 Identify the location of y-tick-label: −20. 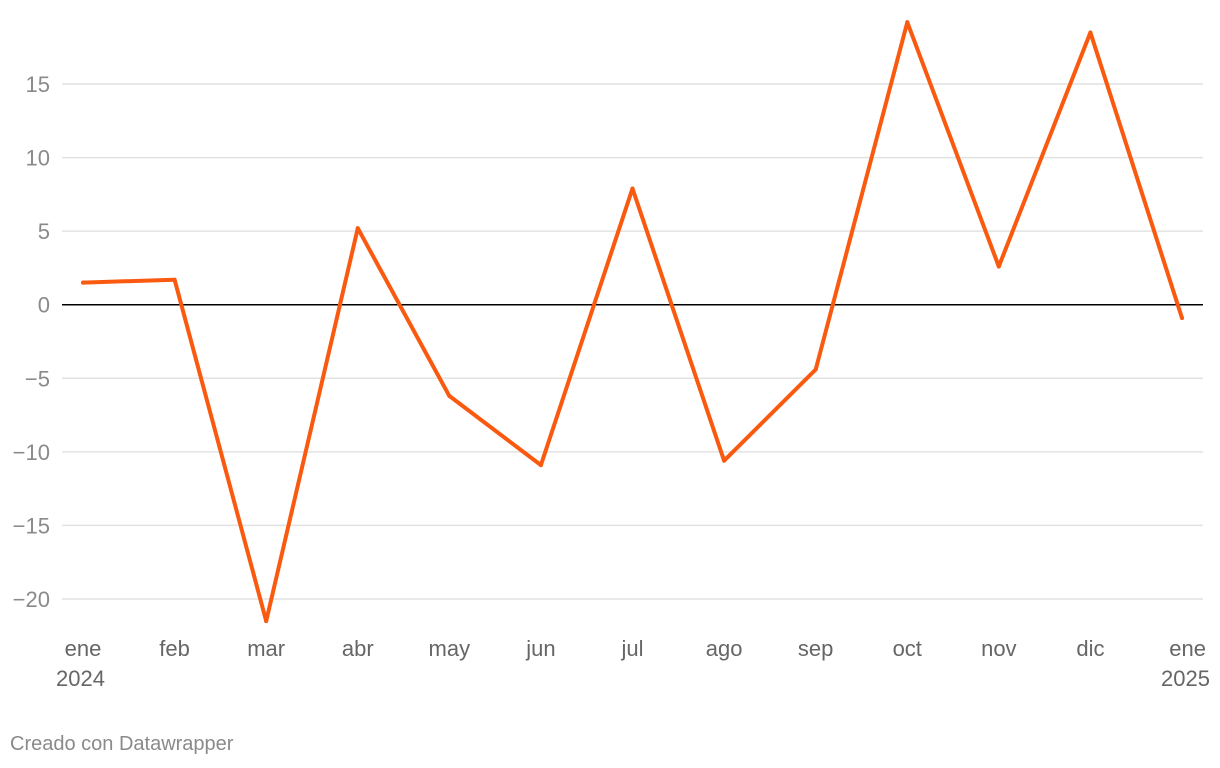
(31, 599).